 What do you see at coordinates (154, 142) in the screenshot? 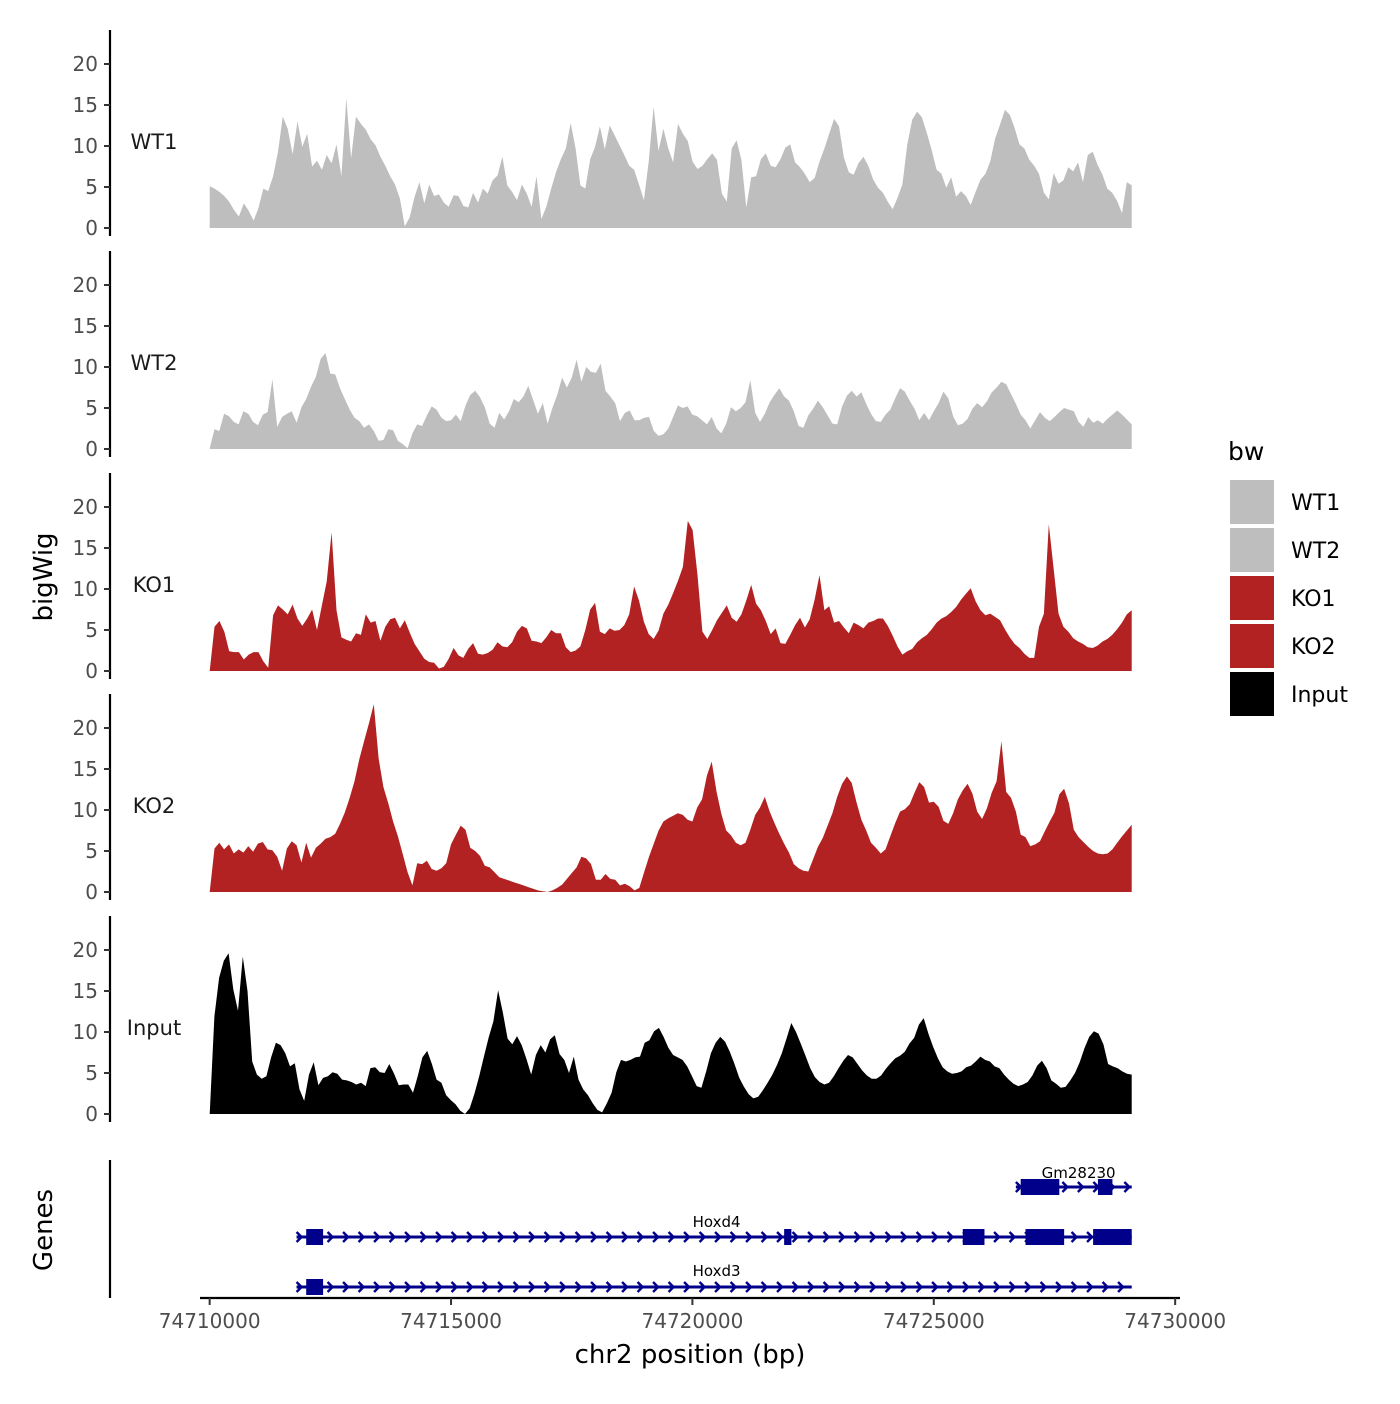
I see `track-label-wt1: WT1` at bounding box center [154, 142].